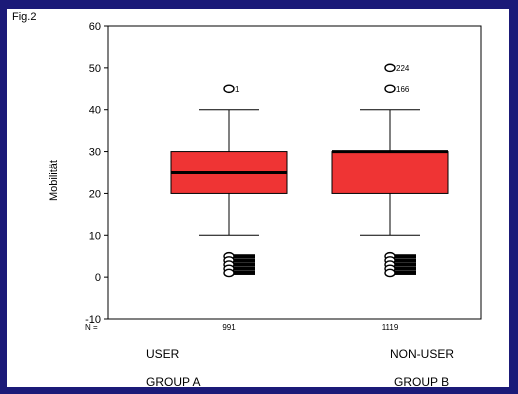 This screenshot has width=518, height=394. Describe the element at coordinates (95, 111) in the screenshot. I see `y-tick-label: 40` at that location.